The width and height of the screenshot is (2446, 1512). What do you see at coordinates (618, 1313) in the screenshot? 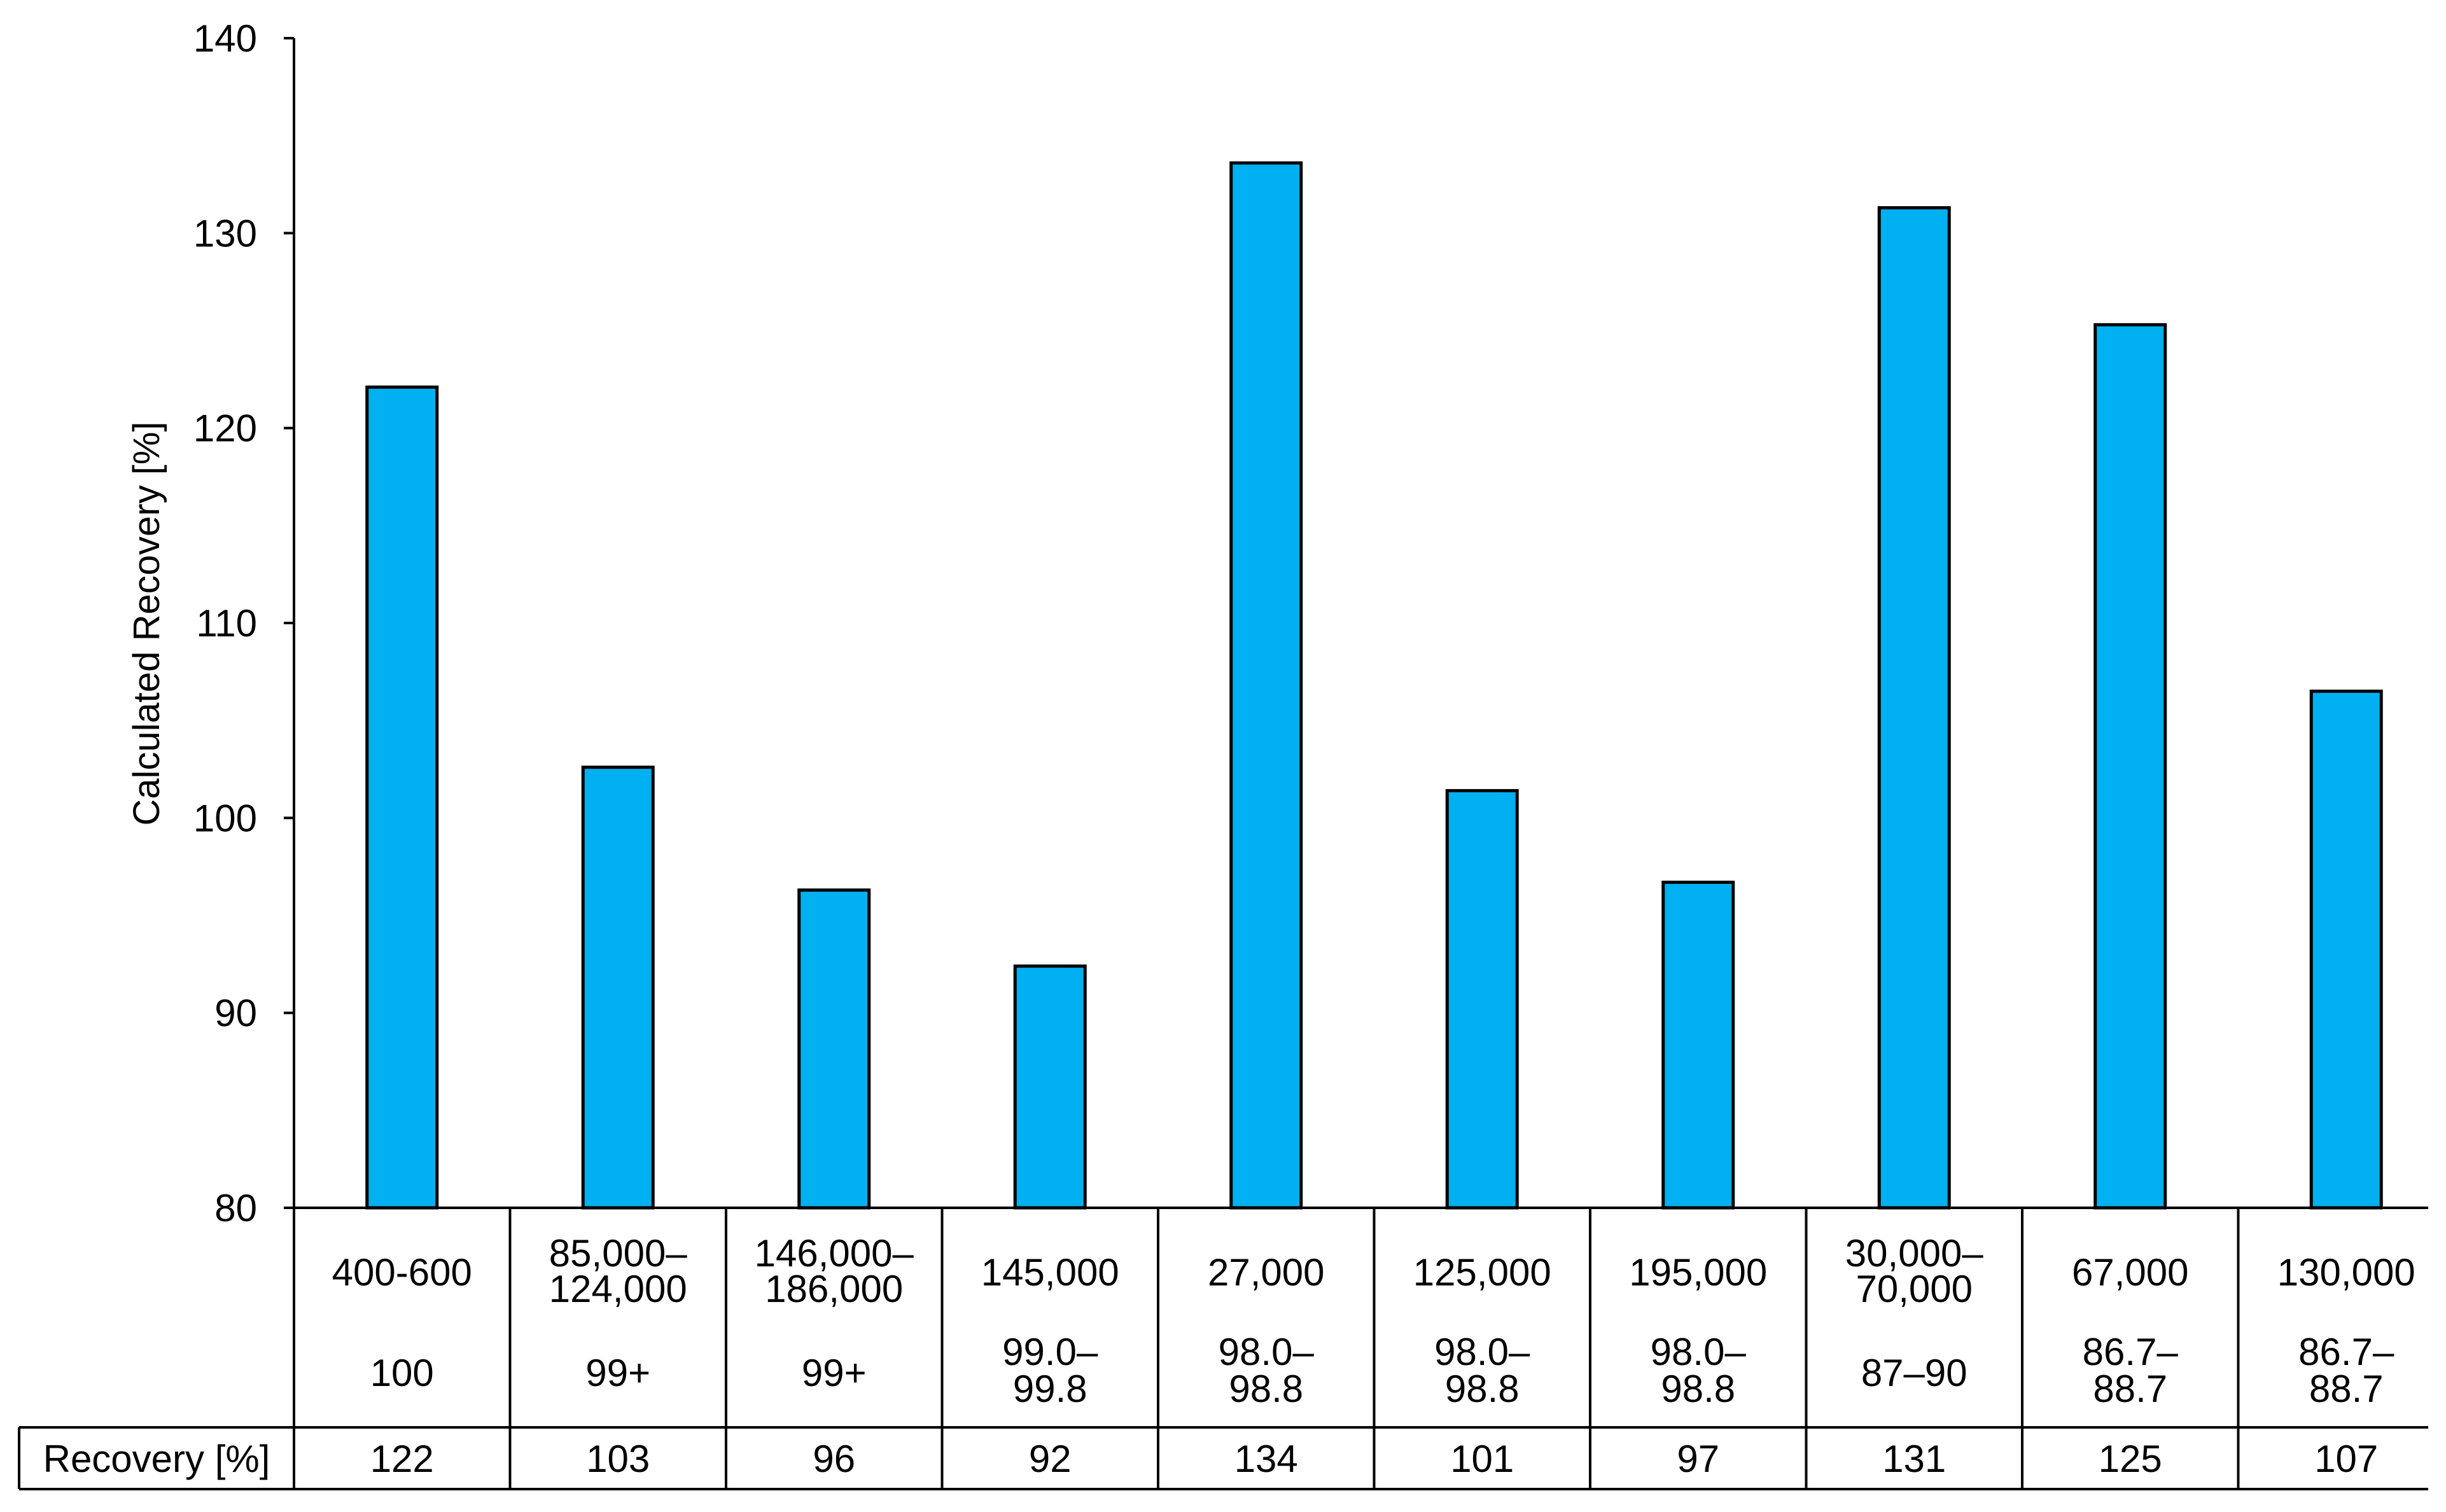
I see `category-label: 85,000–124,000 99+` at bounding box center [618, 1313].